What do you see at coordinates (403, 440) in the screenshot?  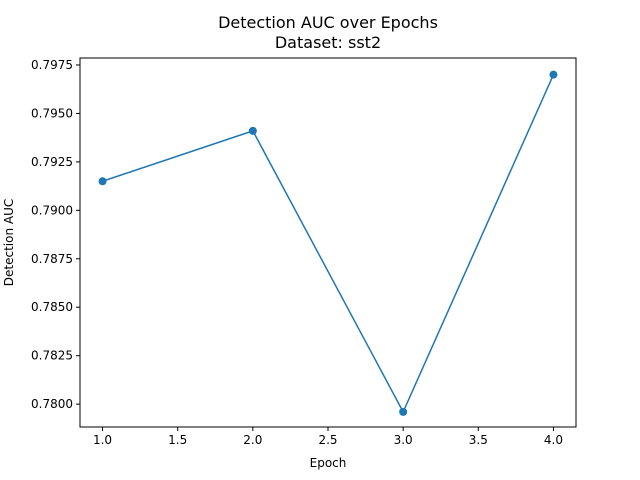 I see `x-tick-label: 3.0` at bounding box center [403, 440].